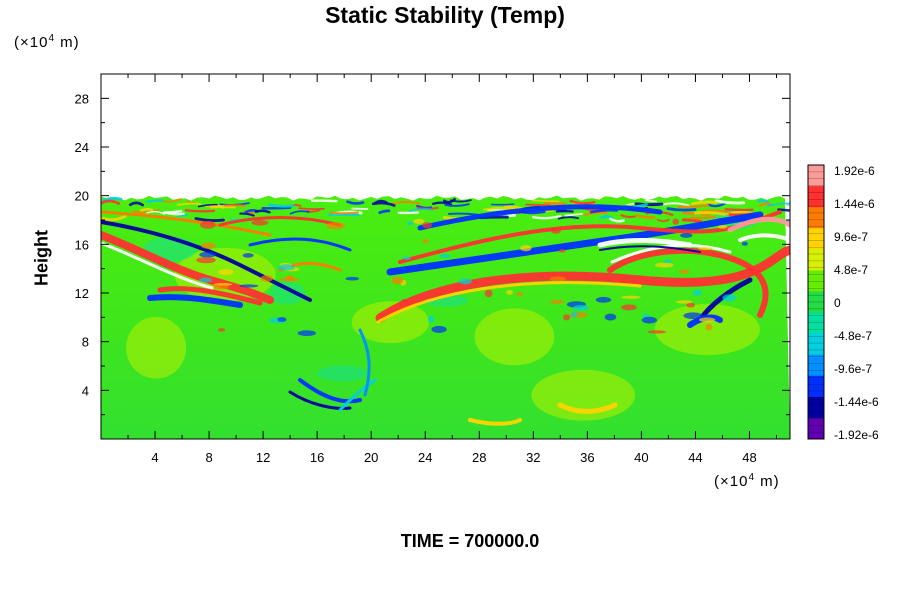 The height and width of the screenshot is (600, 900). What do you see at coordinates (837, 303) in the screenshot?
I see `colorbar-label: 0` at bounding box center [837, 303].